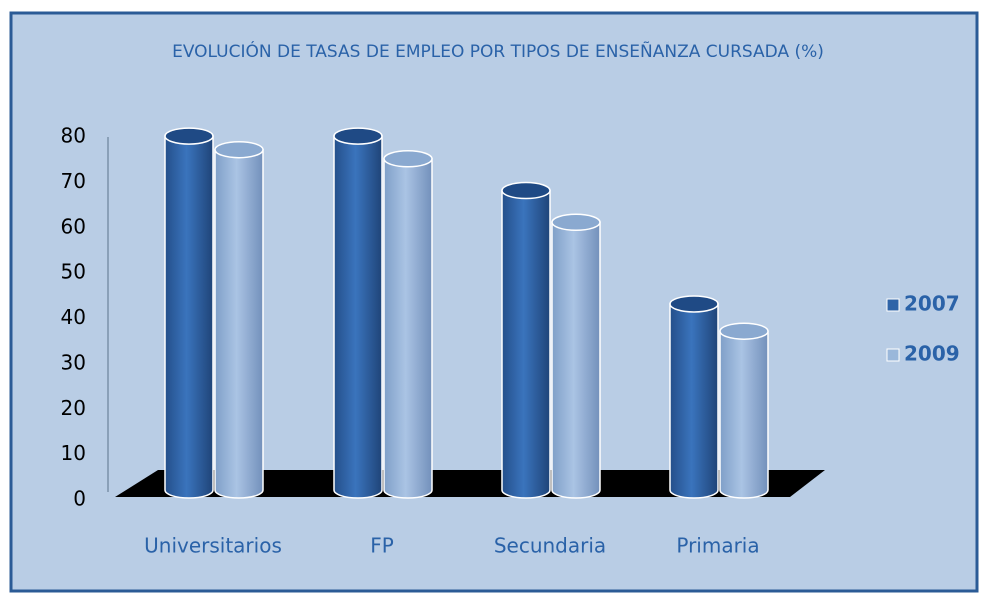 This screenshot has width=991, height=607. Describe the element at coordinates (73, 226) in the screenshot. I see `y-tick-label: 60` at that location.